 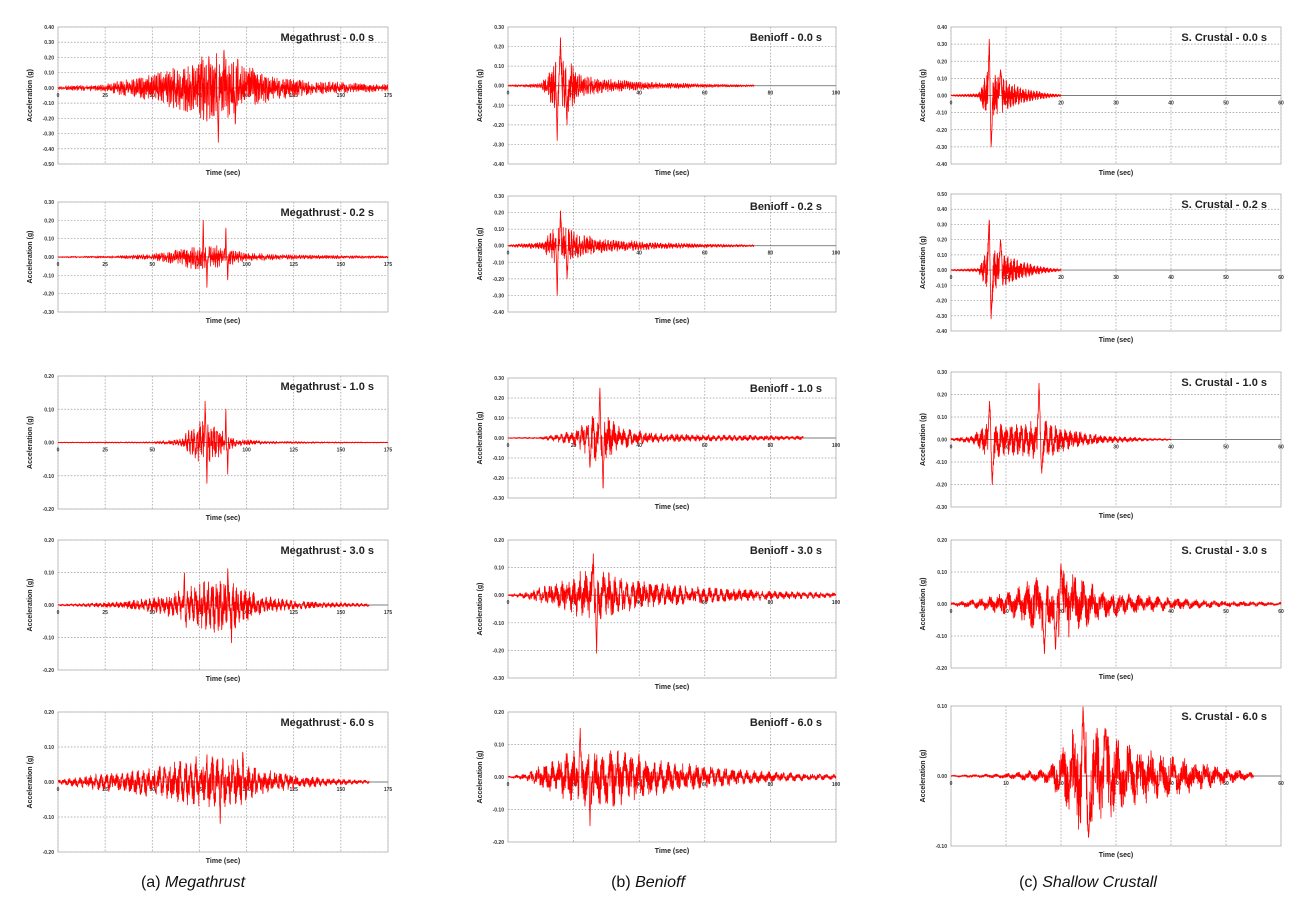 What do you see at coordinates (786, 207) in the screenshot?
I see `panel-title: Benioff - 0.2 s` at bounding box center [786, 207].